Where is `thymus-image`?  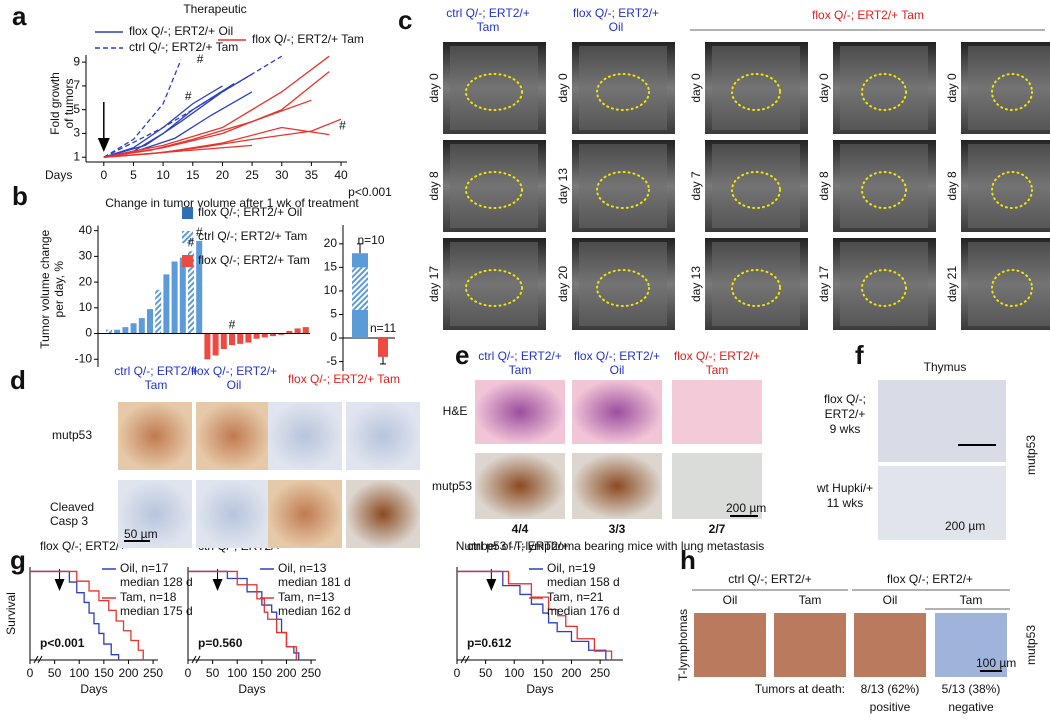 thymus-image is located at coordinates (942, 421).